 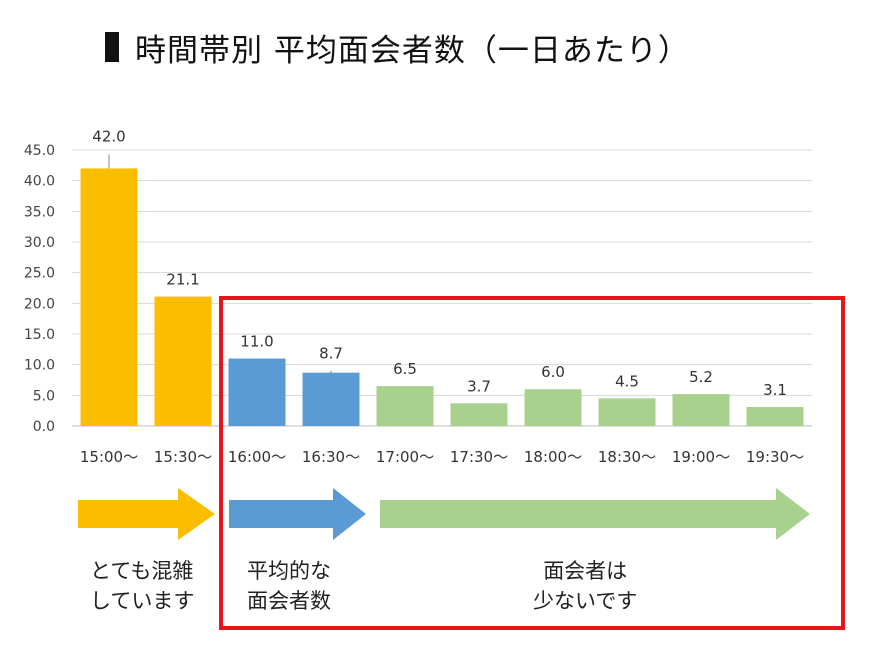 I want to click on busy-note-line1: とても混雑, so click(x=142, y=571).